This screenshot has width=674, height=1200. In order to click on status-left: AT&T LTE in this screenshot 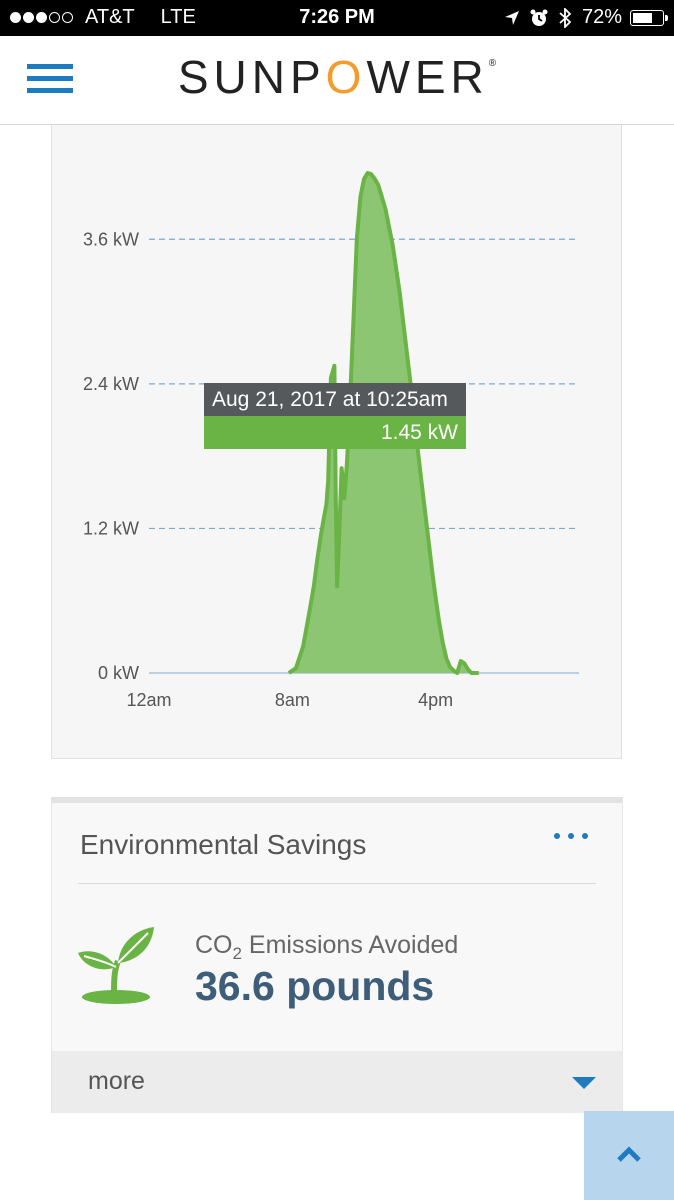, I will do `click(103, 17)`.